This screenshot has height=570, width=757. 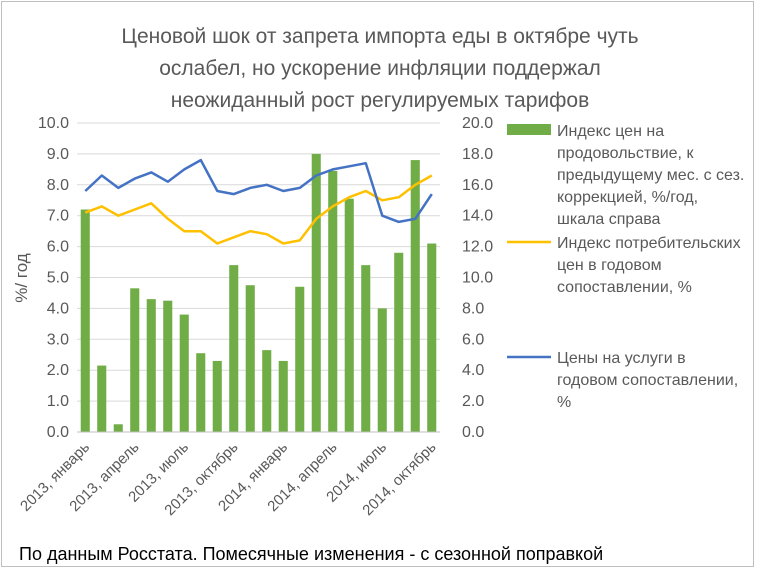 I want to click on y-left-tick-label: 5.0, so click(x=58, y=278).